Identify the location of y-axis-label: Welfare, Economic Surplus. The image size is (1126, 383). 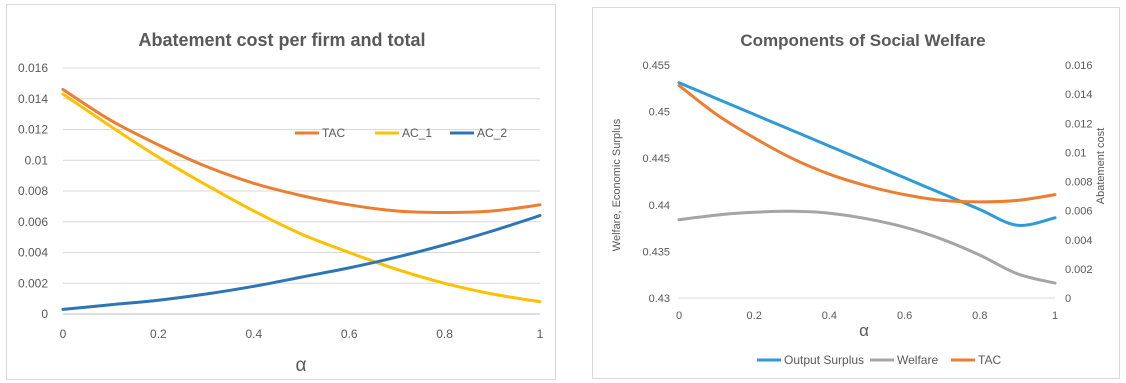
(617, 184).